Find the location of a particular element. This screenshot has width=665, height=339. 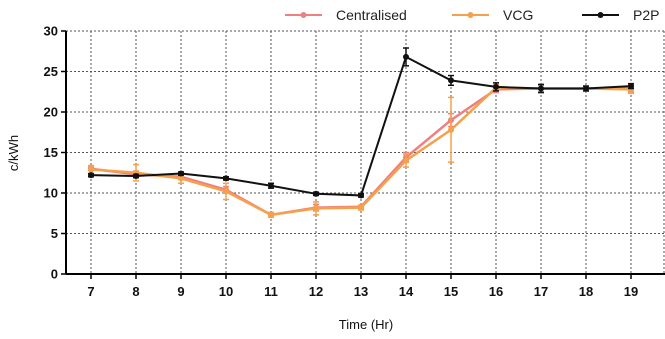

x-tick-label: 17 is located at coordinates (541, 291).